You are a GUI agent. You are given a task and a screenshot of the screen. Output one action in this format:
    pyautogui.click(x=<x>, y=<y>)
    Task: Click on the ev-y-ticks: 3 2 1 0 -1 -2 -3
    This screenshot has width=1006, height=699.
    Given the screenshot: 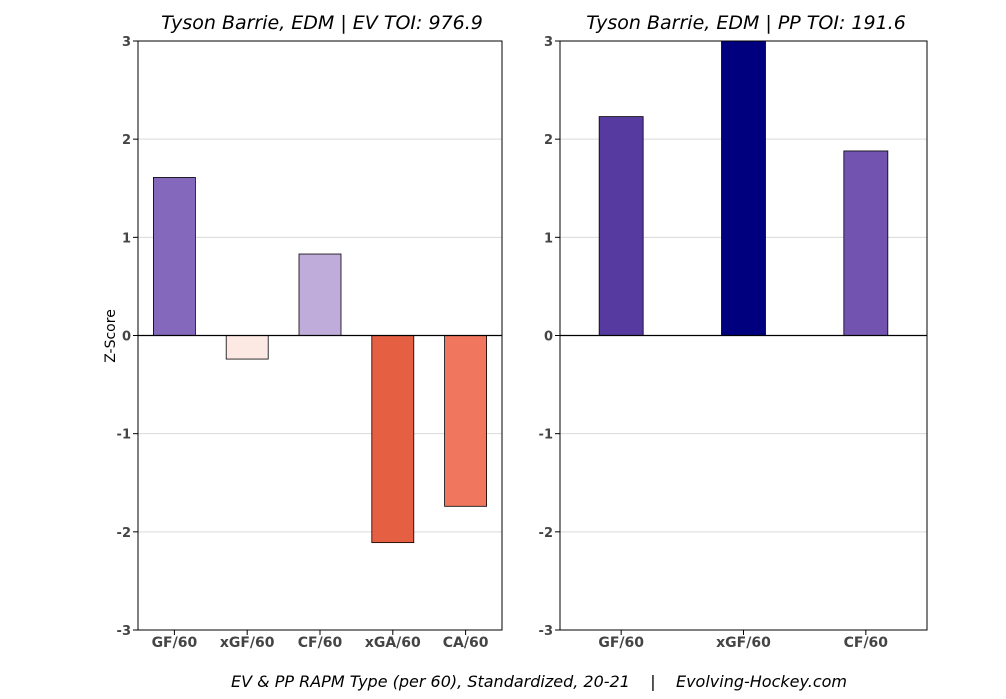 What is the action you would take?
    pyautogui.click(x=127, y=337)
    